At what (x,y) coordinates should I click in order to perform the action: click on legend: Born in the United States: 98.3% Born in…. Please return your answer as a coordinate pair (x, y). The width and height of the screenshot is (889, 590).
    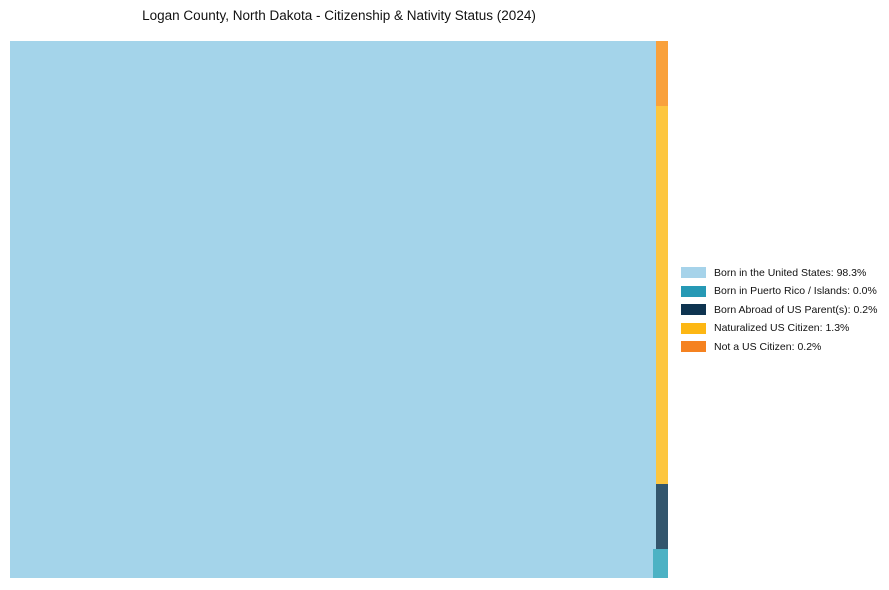
    Looking at the image, I should click on (779, 310).